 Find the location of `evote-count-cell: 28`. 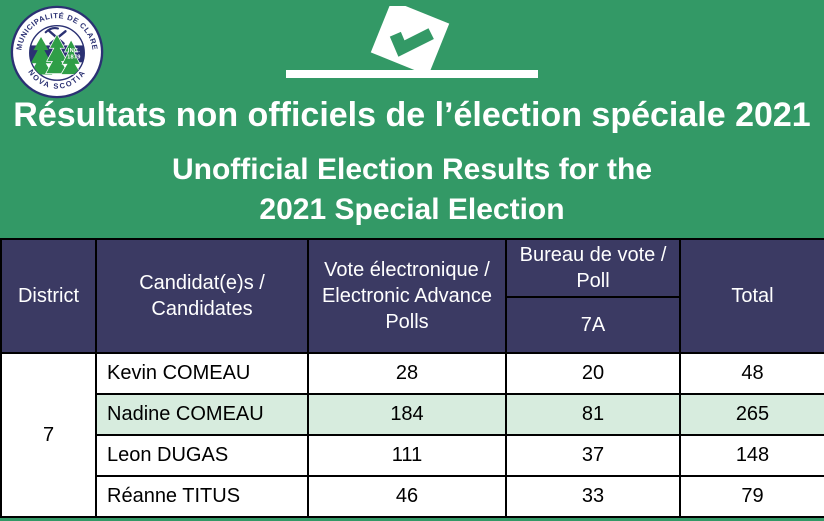

evote-count-cell: 28 is located at coordinates (407, 373).